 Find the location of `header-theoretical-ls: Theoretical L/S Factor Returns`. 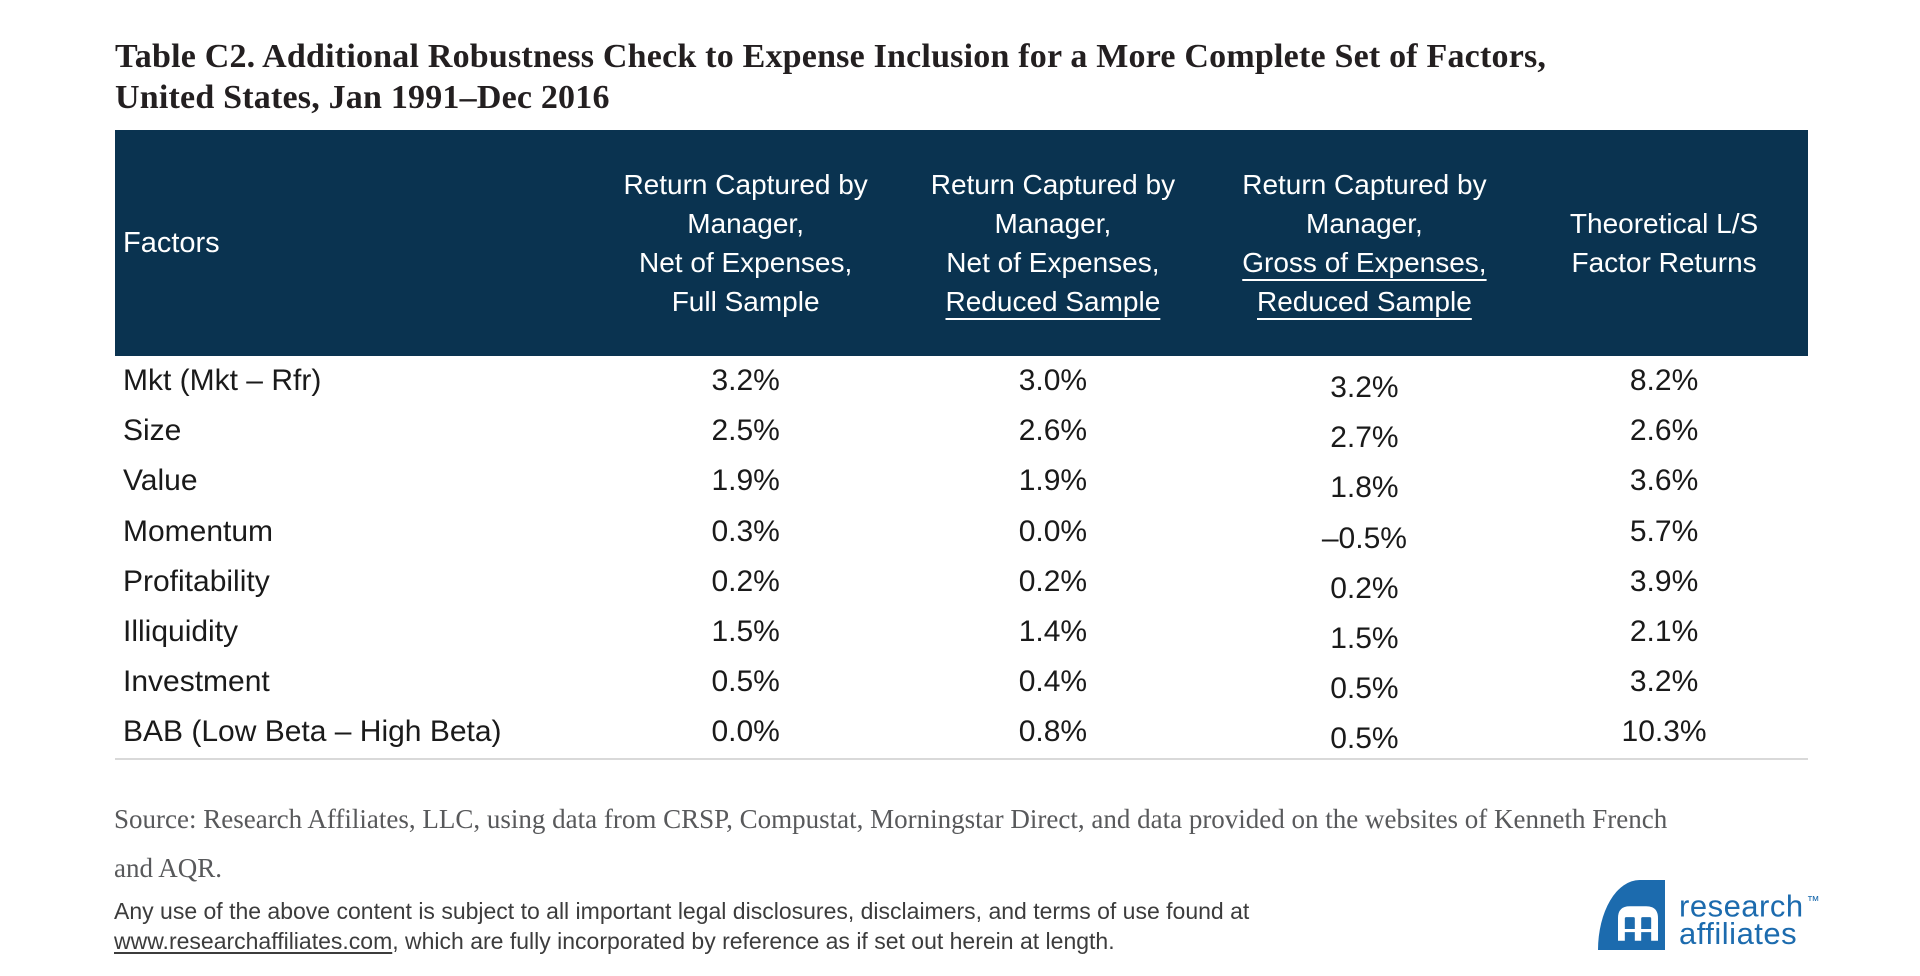

header-theoretical-ls: Theoretical L/S Factor Returns is located at coordinates (1664, 243).